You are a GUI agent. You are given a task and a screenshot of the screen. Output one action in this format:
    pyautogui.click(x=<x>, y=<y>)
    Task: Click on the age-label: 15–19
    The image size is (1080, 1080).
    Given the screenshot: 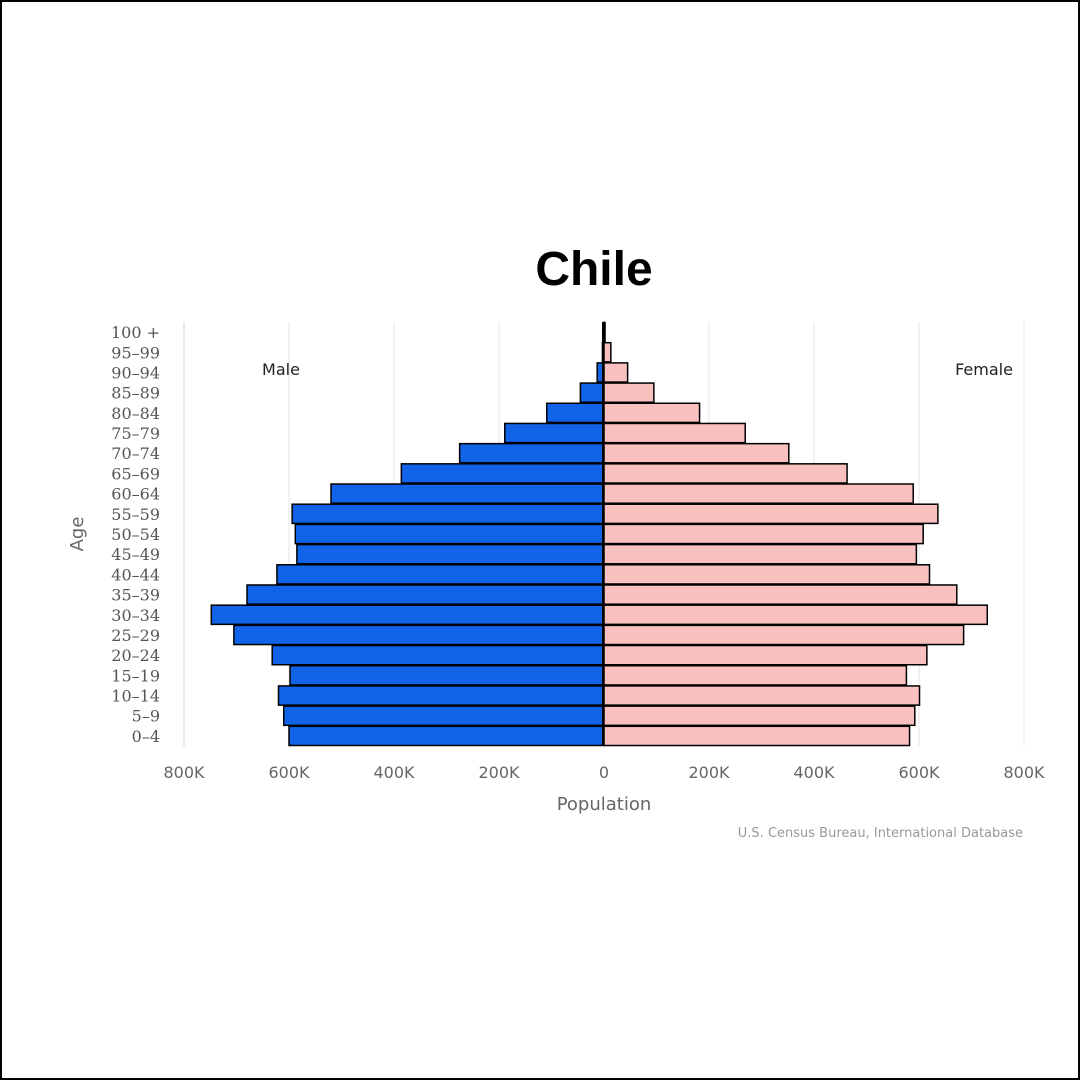 What is the action you would take?
    pyautogui.click(x=135, y=675)
    